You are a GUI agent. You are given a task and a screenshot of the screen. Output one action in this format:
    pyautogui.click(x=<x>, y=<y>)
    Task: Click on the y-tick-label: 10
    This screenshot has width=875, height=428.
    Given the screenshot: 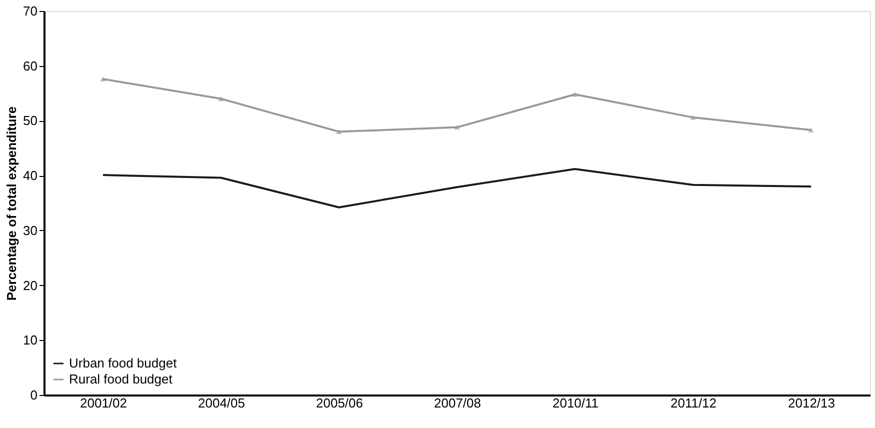 What is the action you would take?
    pyautogui.click(x=30, y=340)
    